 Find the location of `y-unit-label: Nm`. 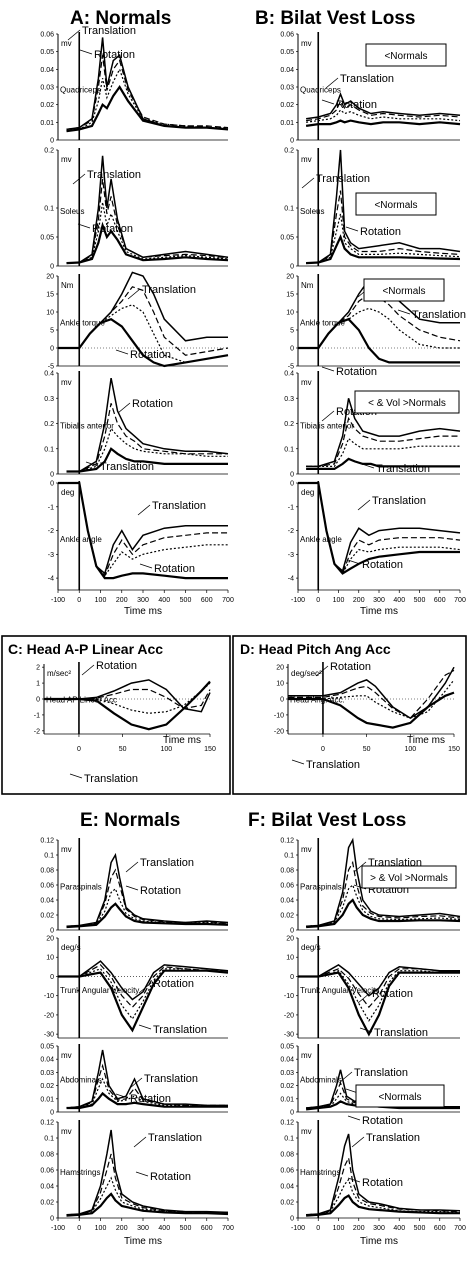

y-unit-label: Nm is located at coordinates (307, 285).